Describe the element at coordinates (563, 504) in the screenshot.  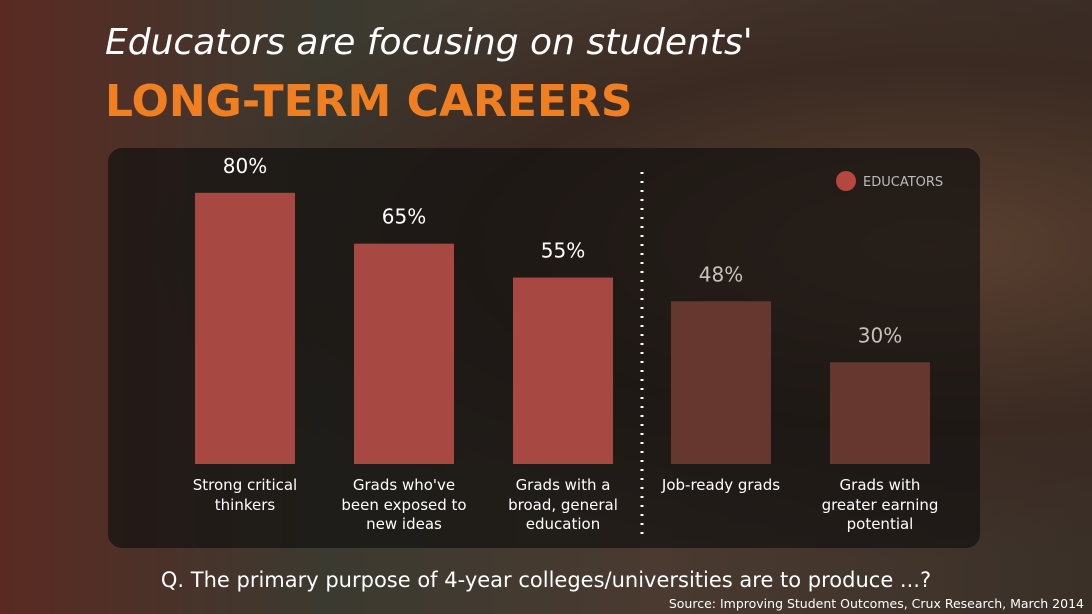
I see `x-tick-label: Grads with a broad, general education` at that location.